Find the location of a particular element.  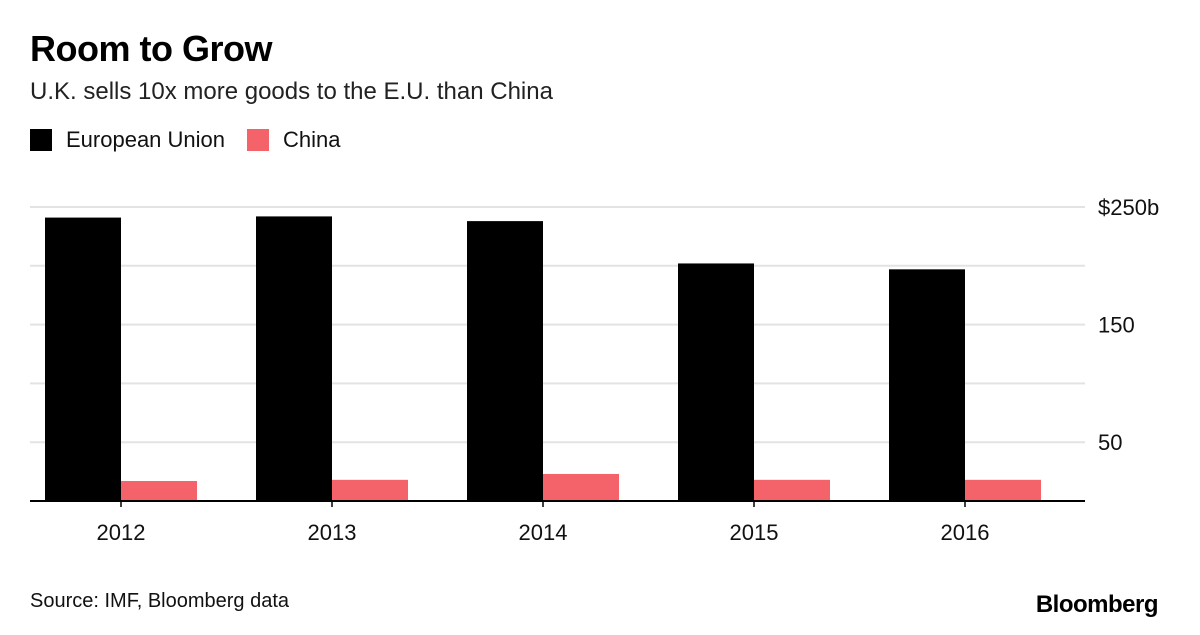

legend-item-china: China is located at coordinates (294, 140).